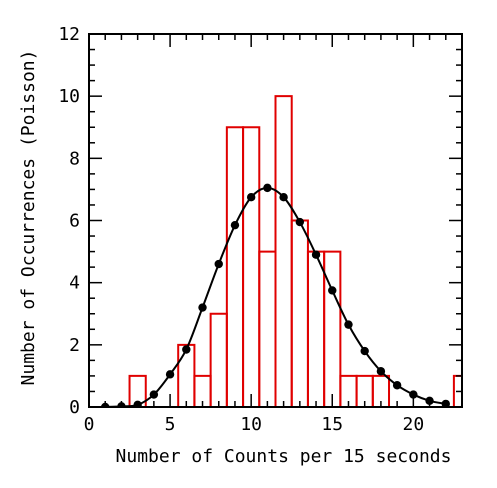  Describe the element at coordinates (74, 283) in the screenshot. I see `y-tick-label: 4` at that location.